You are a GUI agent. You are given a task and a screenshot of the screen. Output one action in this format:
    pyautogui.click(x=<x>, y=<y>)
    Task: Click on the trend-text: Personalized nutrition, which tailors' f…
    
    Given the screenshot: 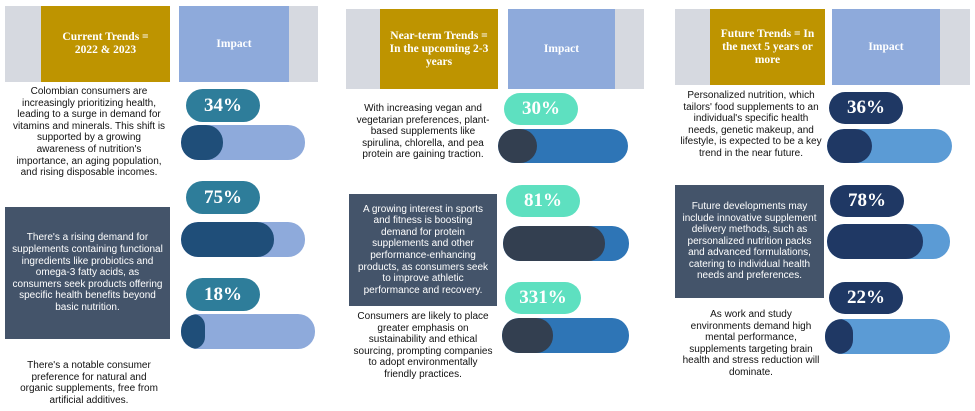 What is the action you would take?
    pyautogui.click(x=751, y=124)
    